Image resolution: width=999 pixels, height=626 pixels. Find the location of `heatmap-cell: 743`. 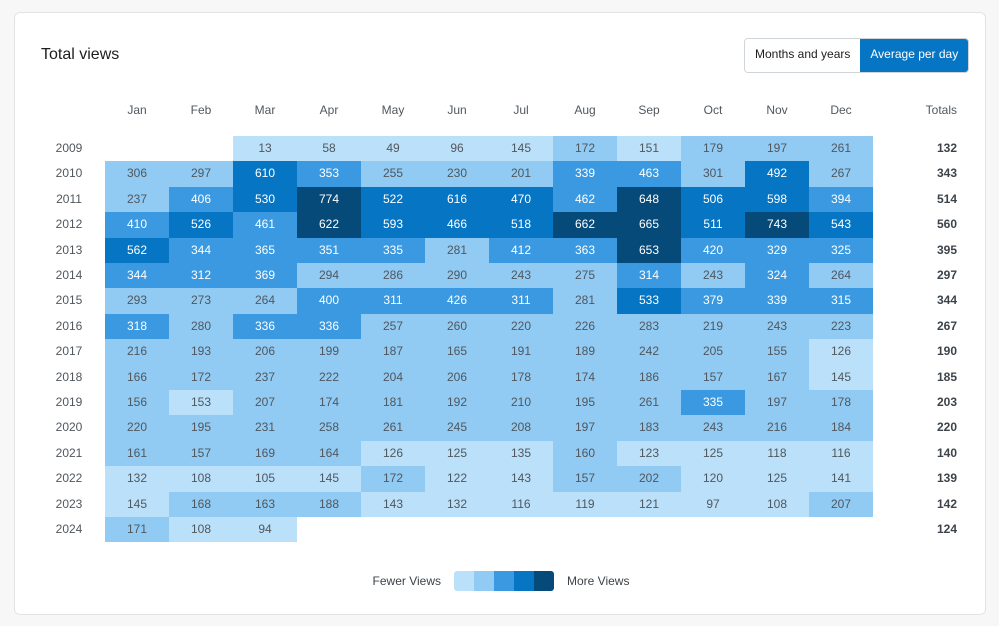

heatmap-cell: 743 is located at coordinates (777, 225).